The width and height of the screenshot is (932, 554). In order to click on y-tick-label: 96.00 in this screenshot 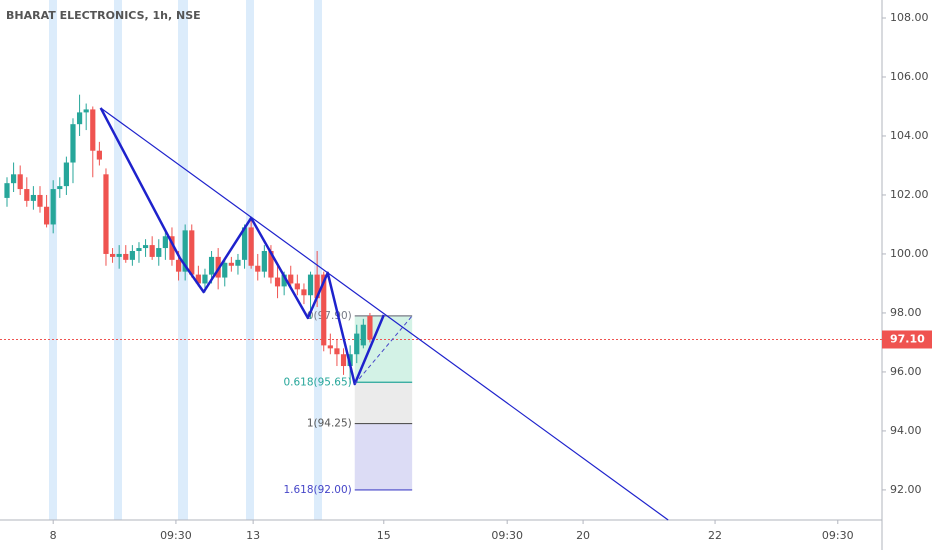, I will do `click(906, 371)`.